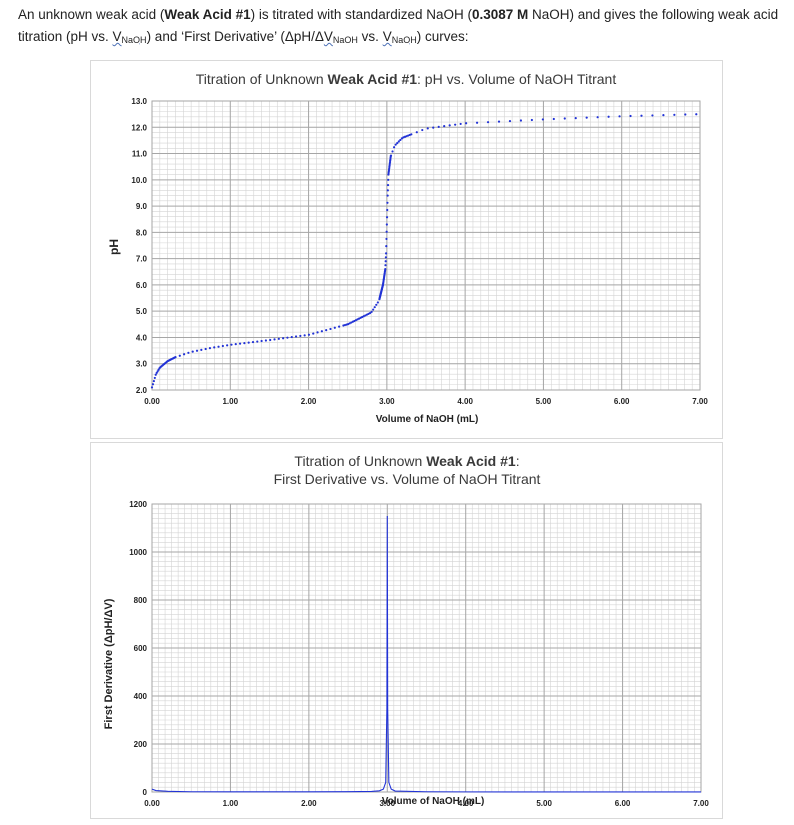  Describe the element at coordinates (406, 461) in the screenshot. I see `chart-title-line-1: Titration of Unknown Weak Acid #1:` at that location.